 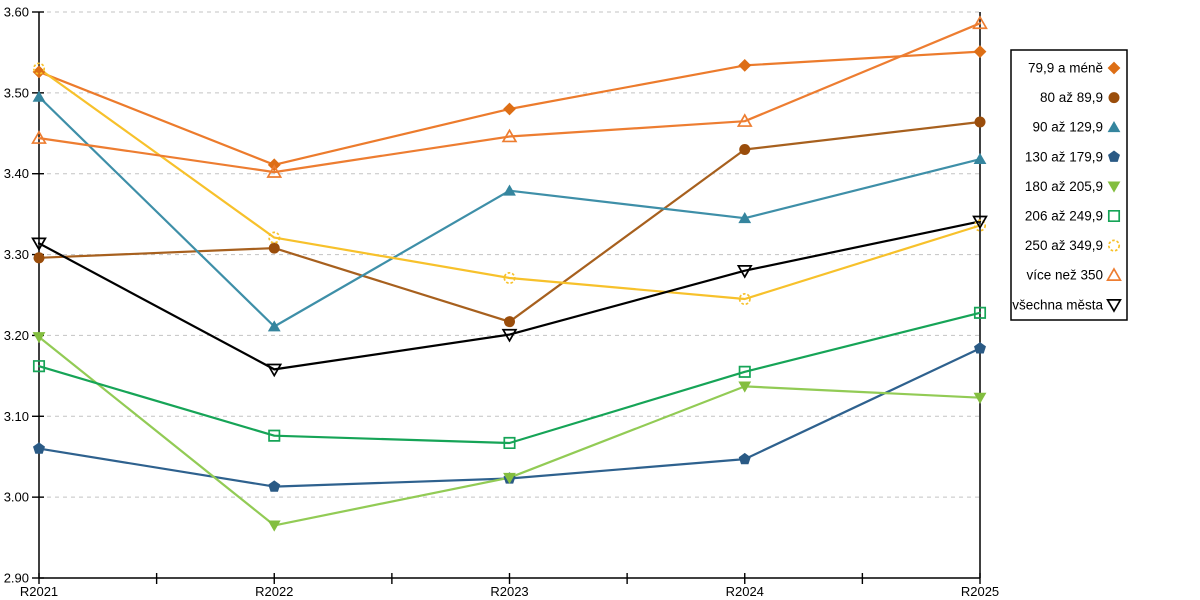 What do you see at coordinates (509, 109) in the screenshot?
I see `series-0-point-2-marker-diamond` at bounding box center [509, 109].